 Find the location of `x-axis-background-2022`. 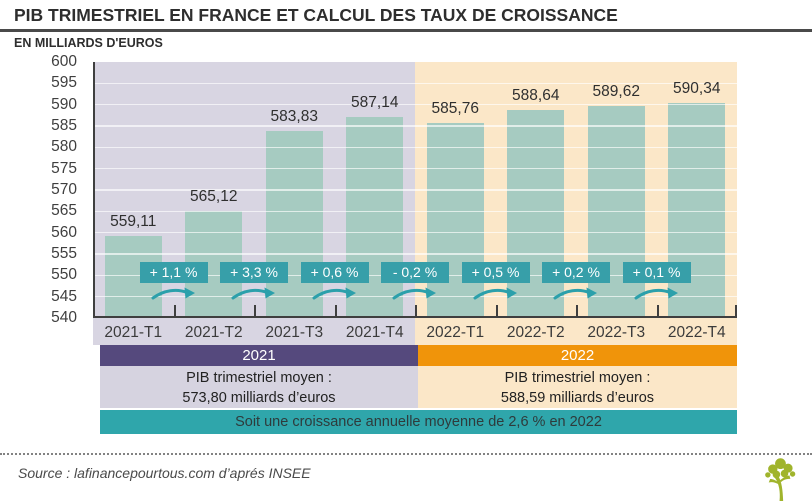

x-axis-background-2022 is located at coordinates (576, 331).